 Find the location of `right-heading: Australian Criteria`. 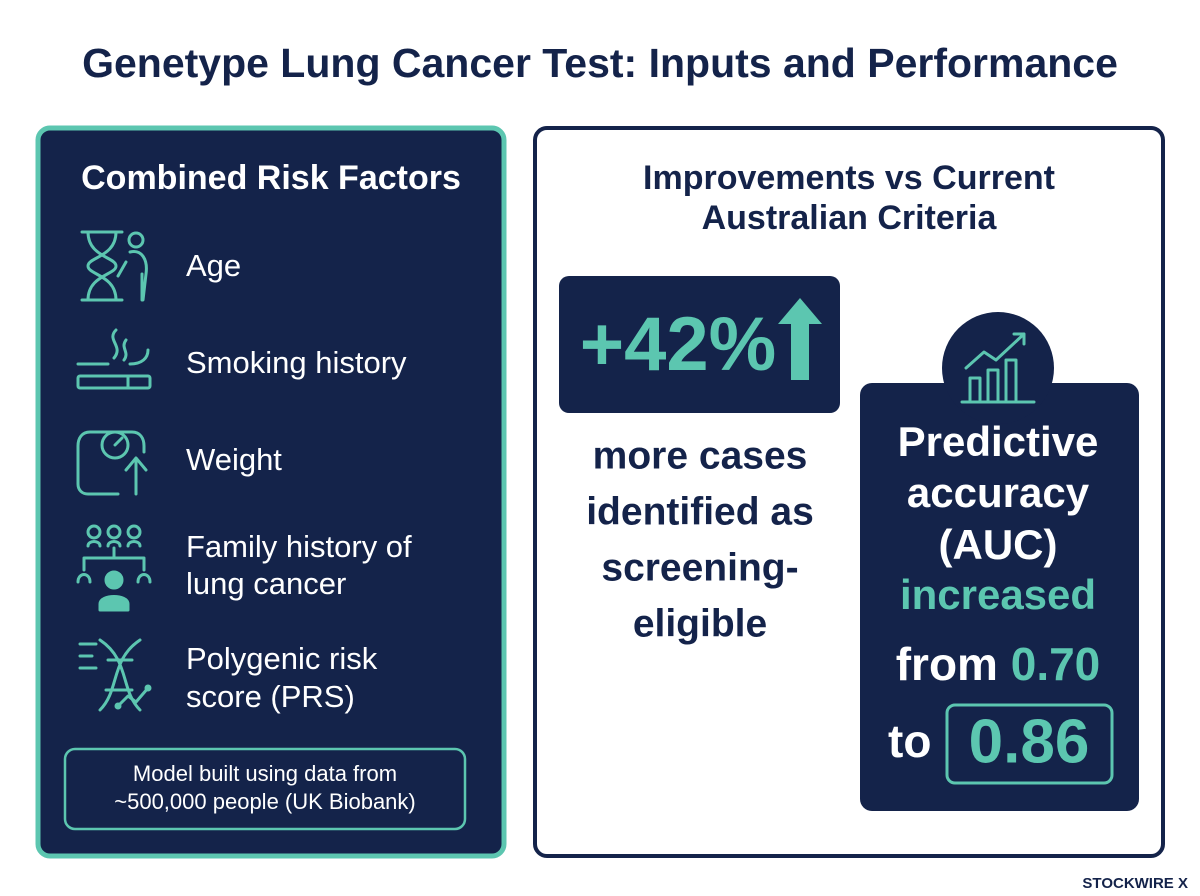

right-heading: Australian Criteria is located at coordinates (850, 218).